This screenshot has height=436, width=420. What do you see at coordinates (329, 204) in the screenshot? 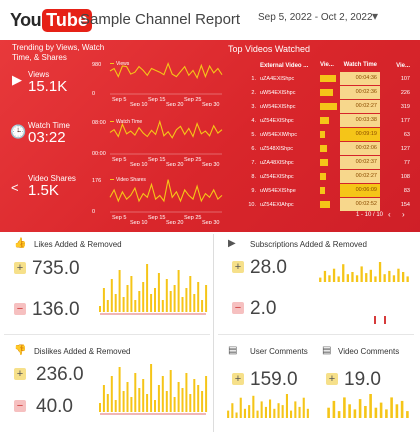
I see `table-row: 10. uZ54EXlAhpc 00:02:52 154` at bounding box center [329, 204].